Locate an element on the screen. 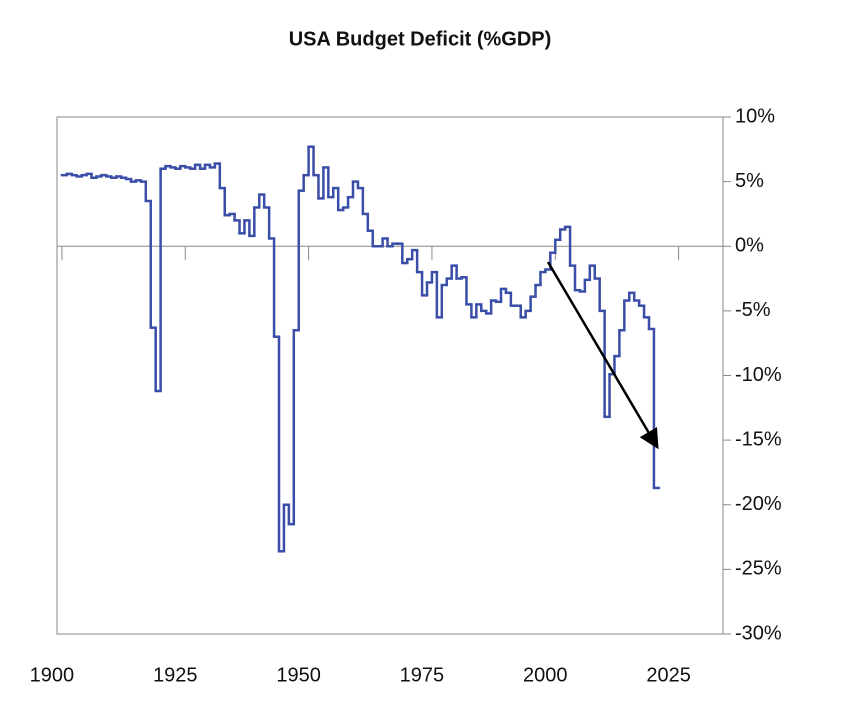 This screenshot has width=844, height=728. y-tick-label: -20% is located at coordinates (758, 504).